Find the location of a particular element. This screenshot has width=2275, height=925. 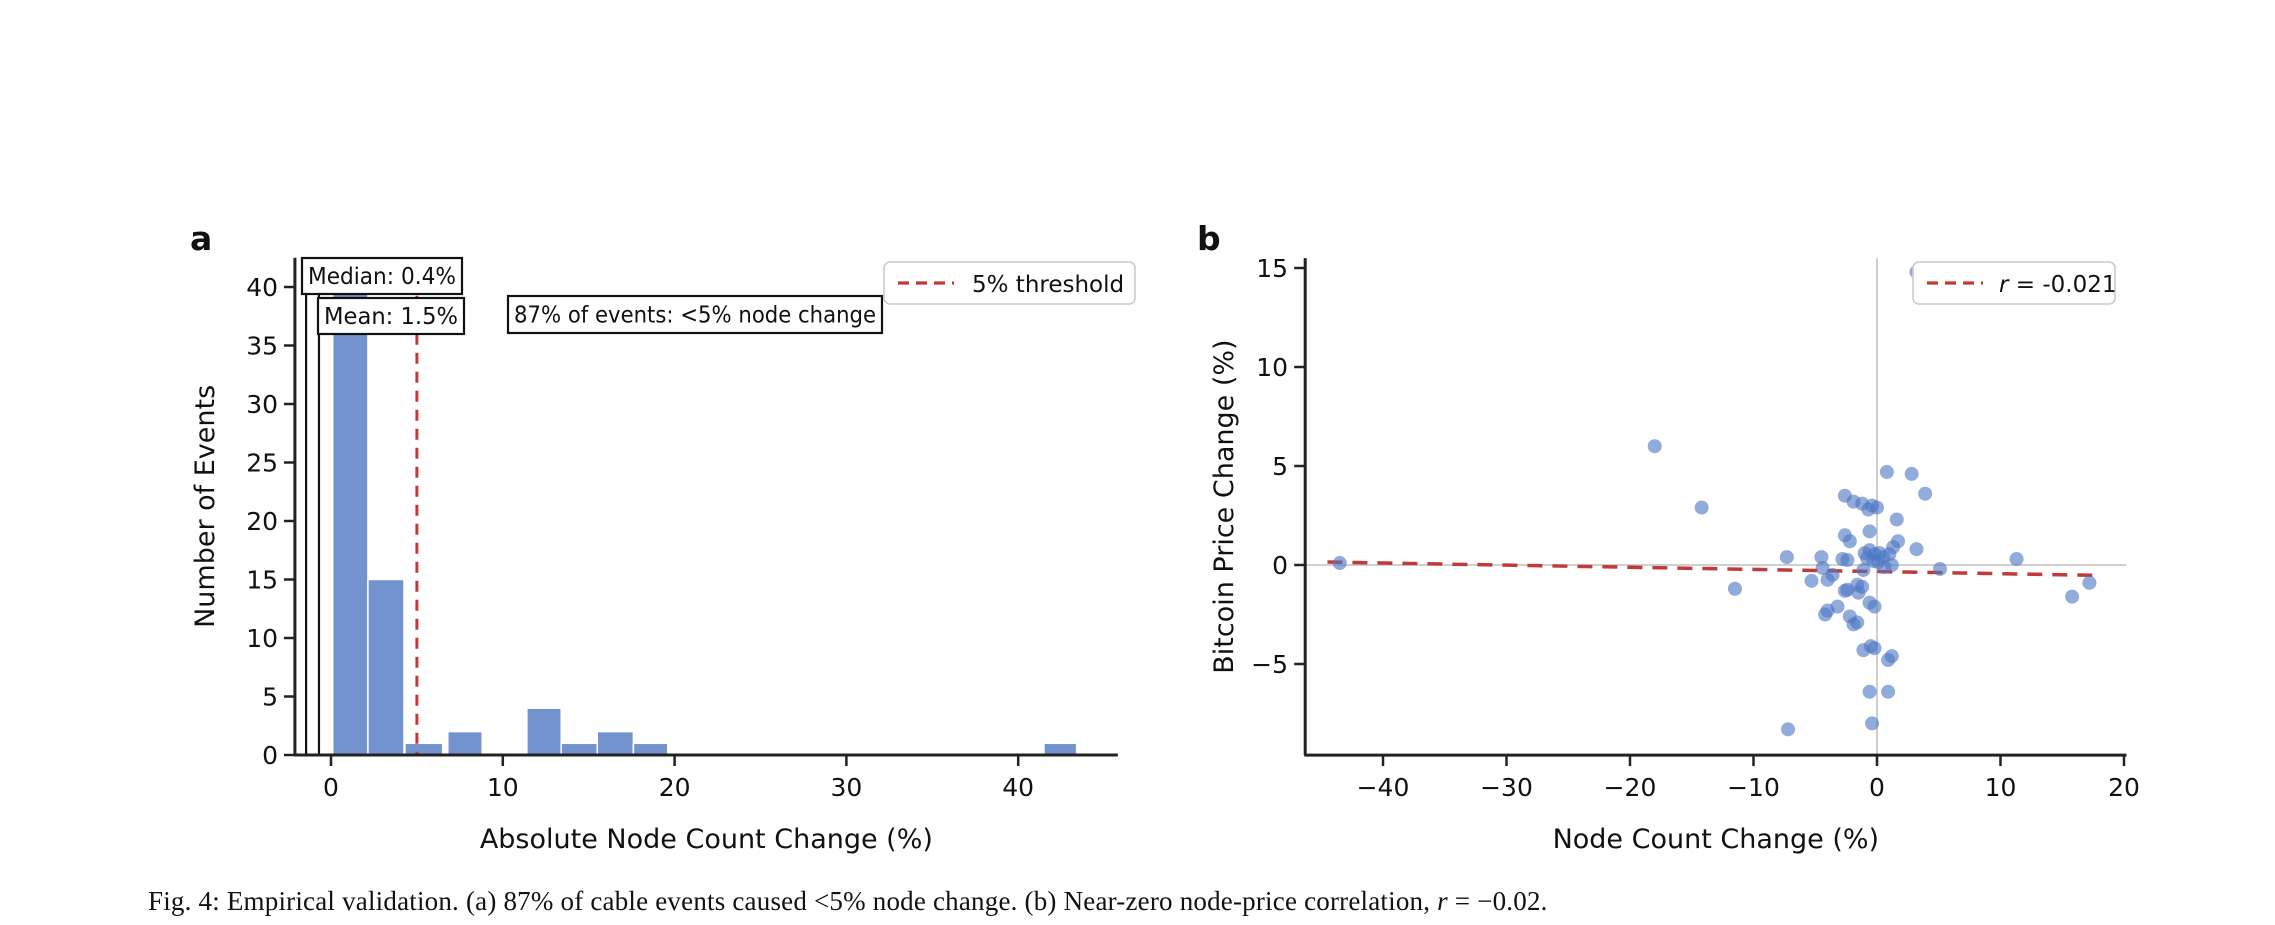

median-box-text: Median: 0.4% is located at coordinates (382, 277).